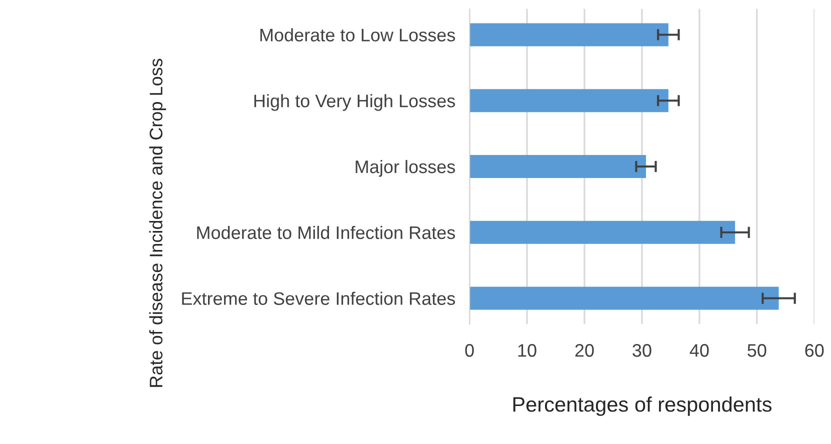 The height and width of the screenshot is (444, 831). I want to click on y-tick-label: Moderate to Low Losses, so click(357, 35).